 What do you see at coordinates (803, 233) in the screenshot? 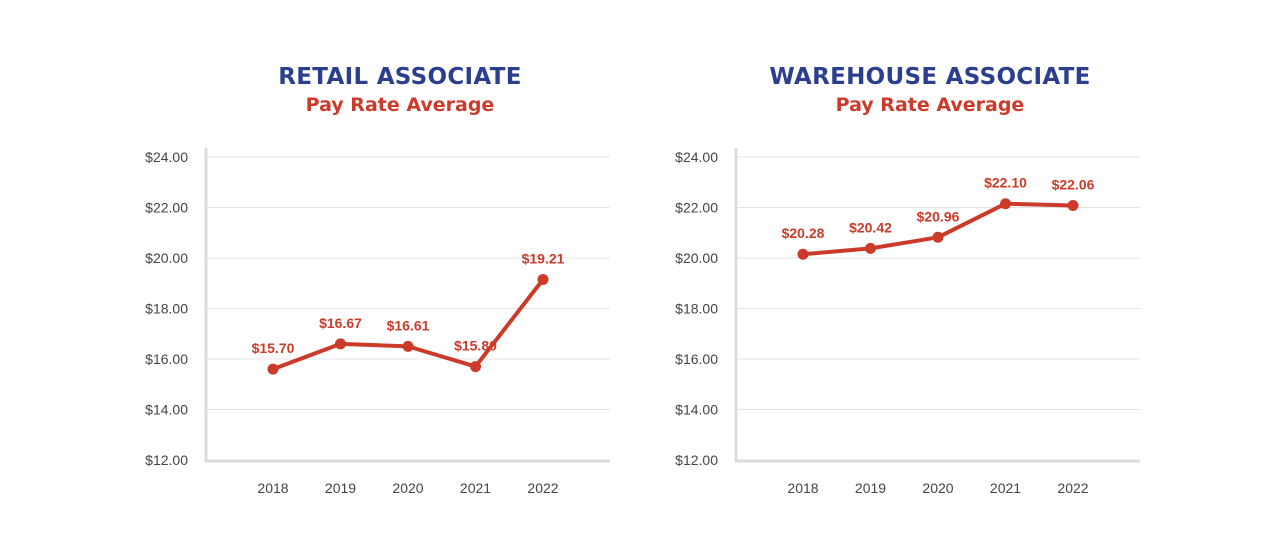
I see `data-label: $20.28` at bounding box center [803, 233].